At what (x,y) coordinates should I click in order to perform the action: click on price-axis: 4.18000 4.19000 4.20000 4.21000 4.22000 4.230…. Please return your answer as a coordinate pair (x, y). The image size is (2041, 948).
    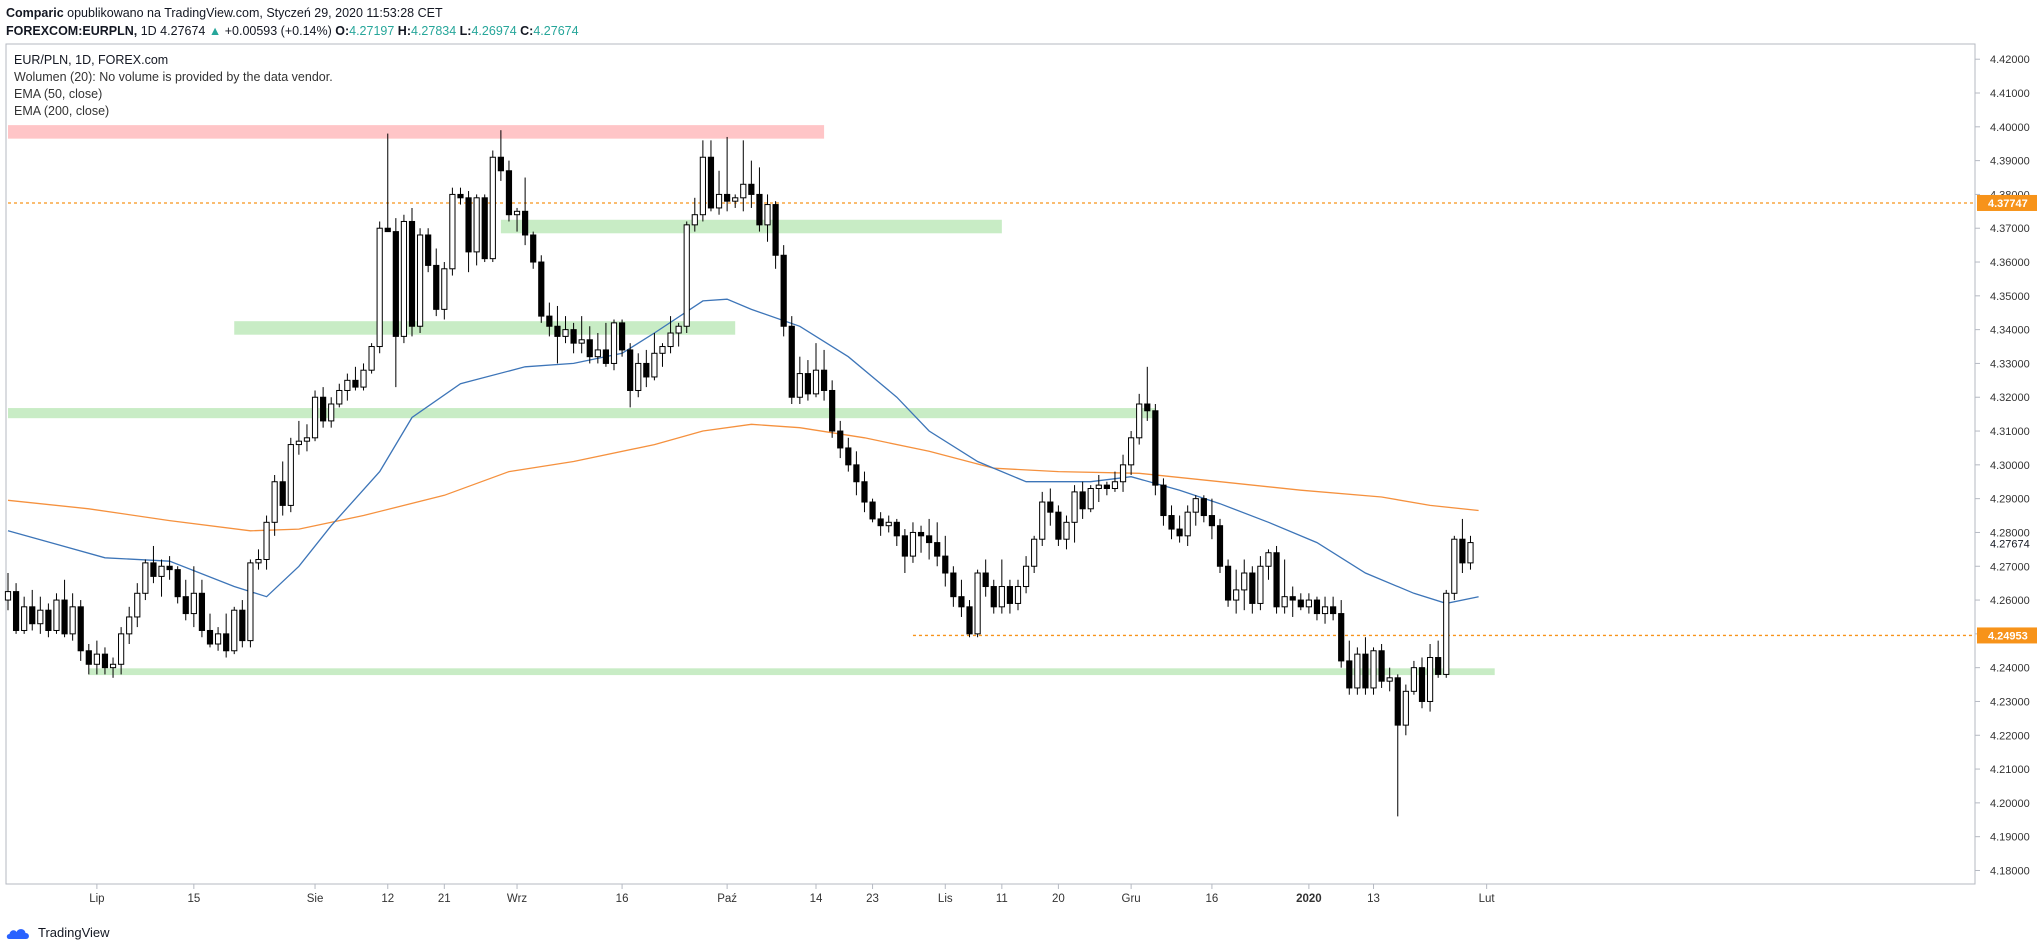
    Looking at the image, I should click on (2006, 465).